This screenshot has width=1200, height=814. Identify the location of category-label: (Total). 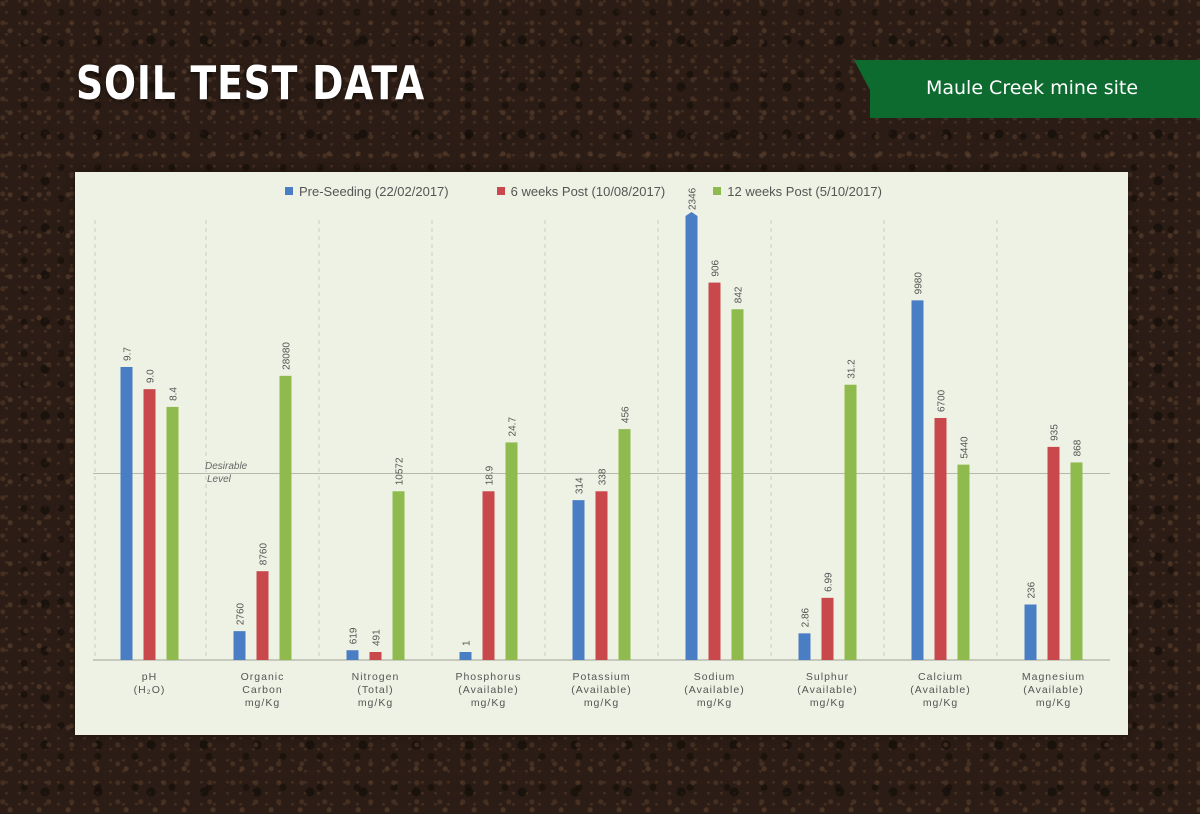
(375, 690).